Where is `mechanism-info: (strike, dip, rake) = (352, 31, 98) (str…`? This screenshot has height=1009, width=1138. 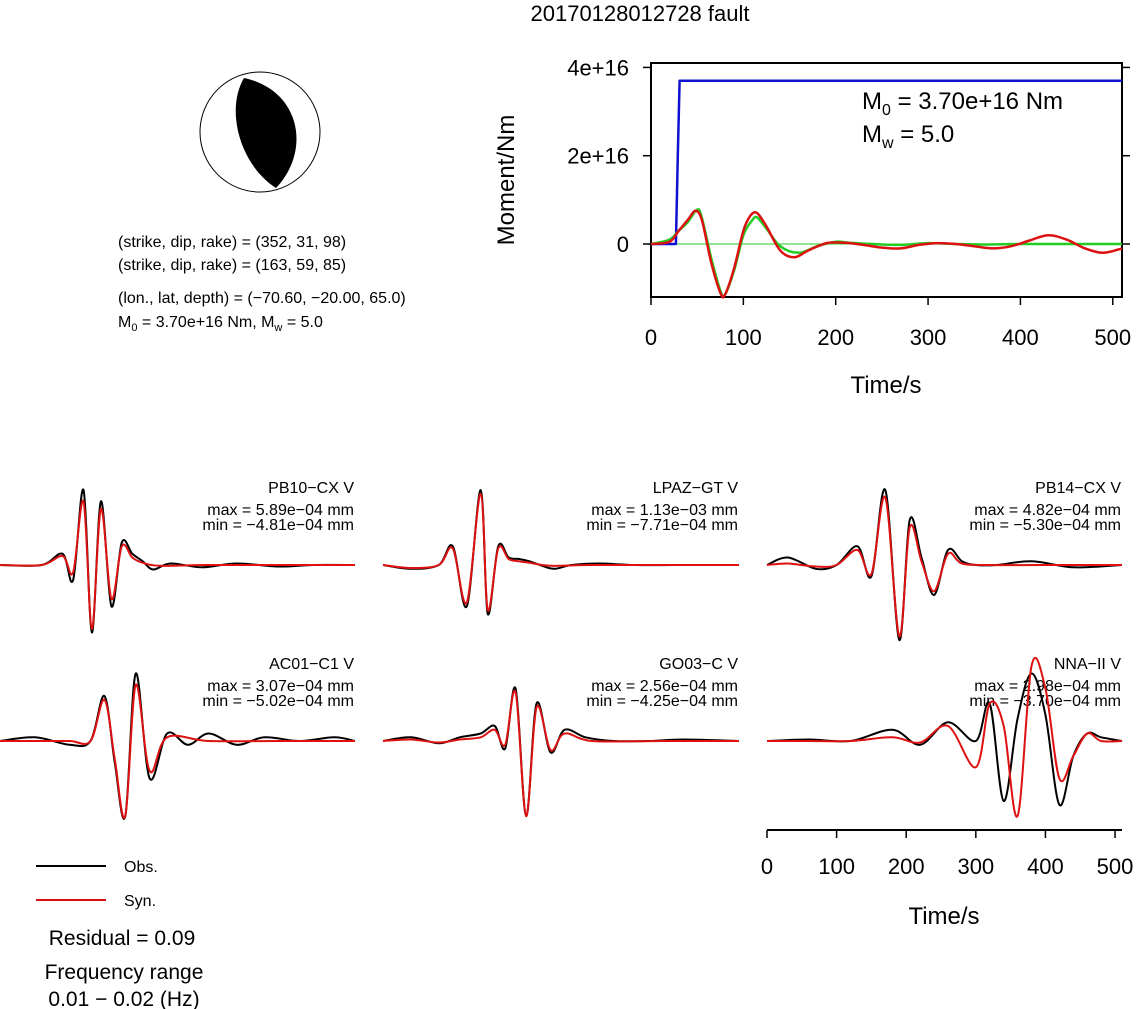 mechanism-info: (strike, dip, rake) = (352, 31, 98) (str… is located at coordinates (262, 284).